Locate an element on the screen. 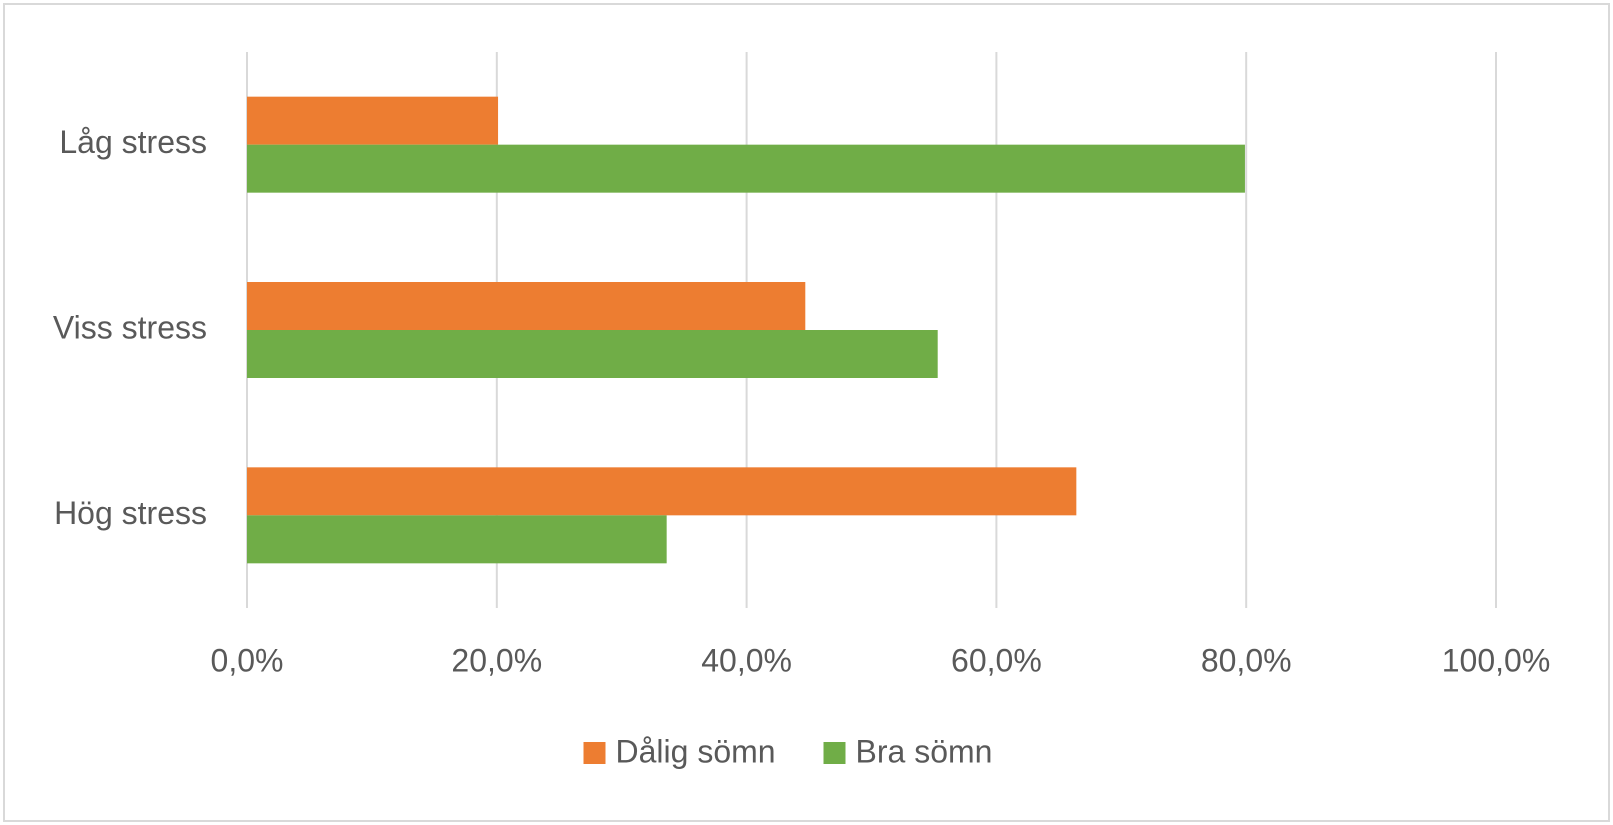 This screenshot has width=1613, height=825. y-tick-label: Hög stress is located at coordinates (130, 513).